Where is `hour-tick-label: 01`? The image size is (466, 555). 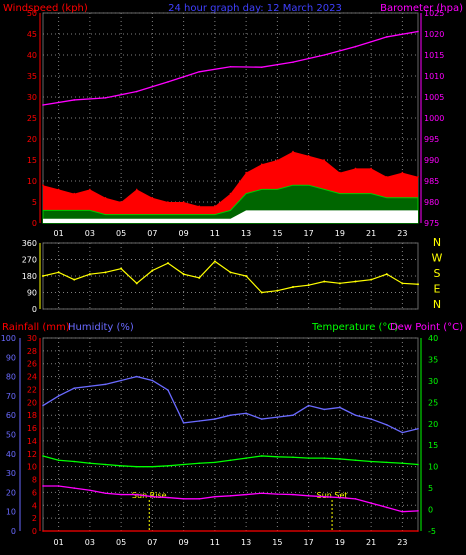
hour-tick-label: 01 is located at coordinates (59, 542).